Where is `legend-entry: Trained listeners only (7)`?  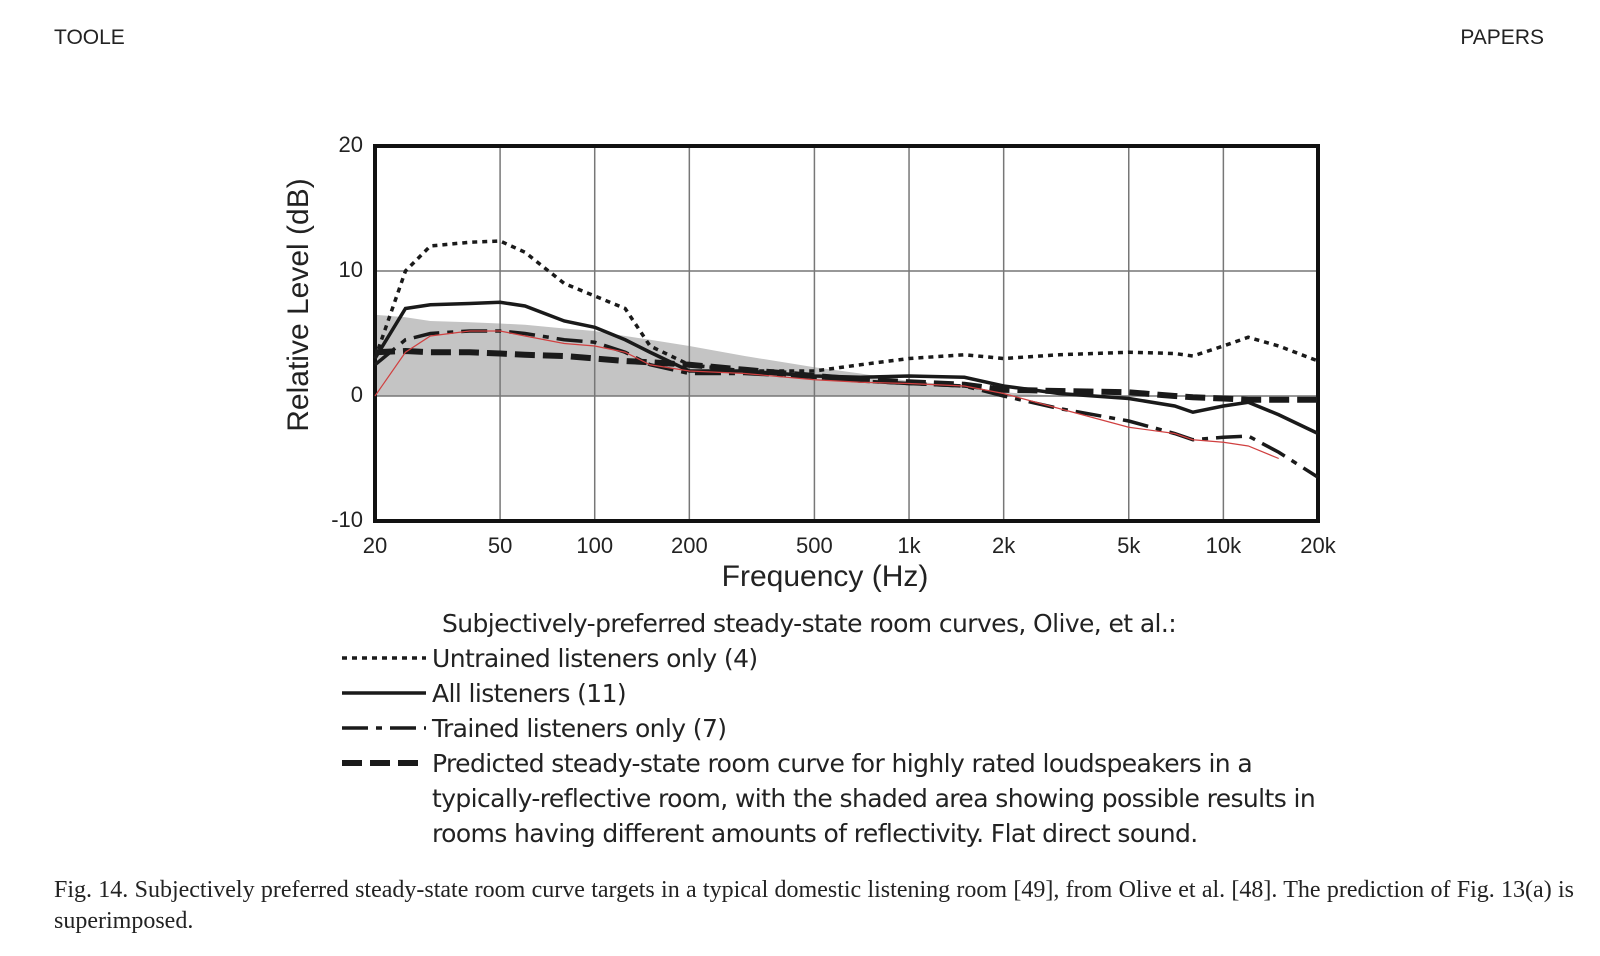 legend-entry: Trained listeners only (7) is located at coordinates (835, 728).